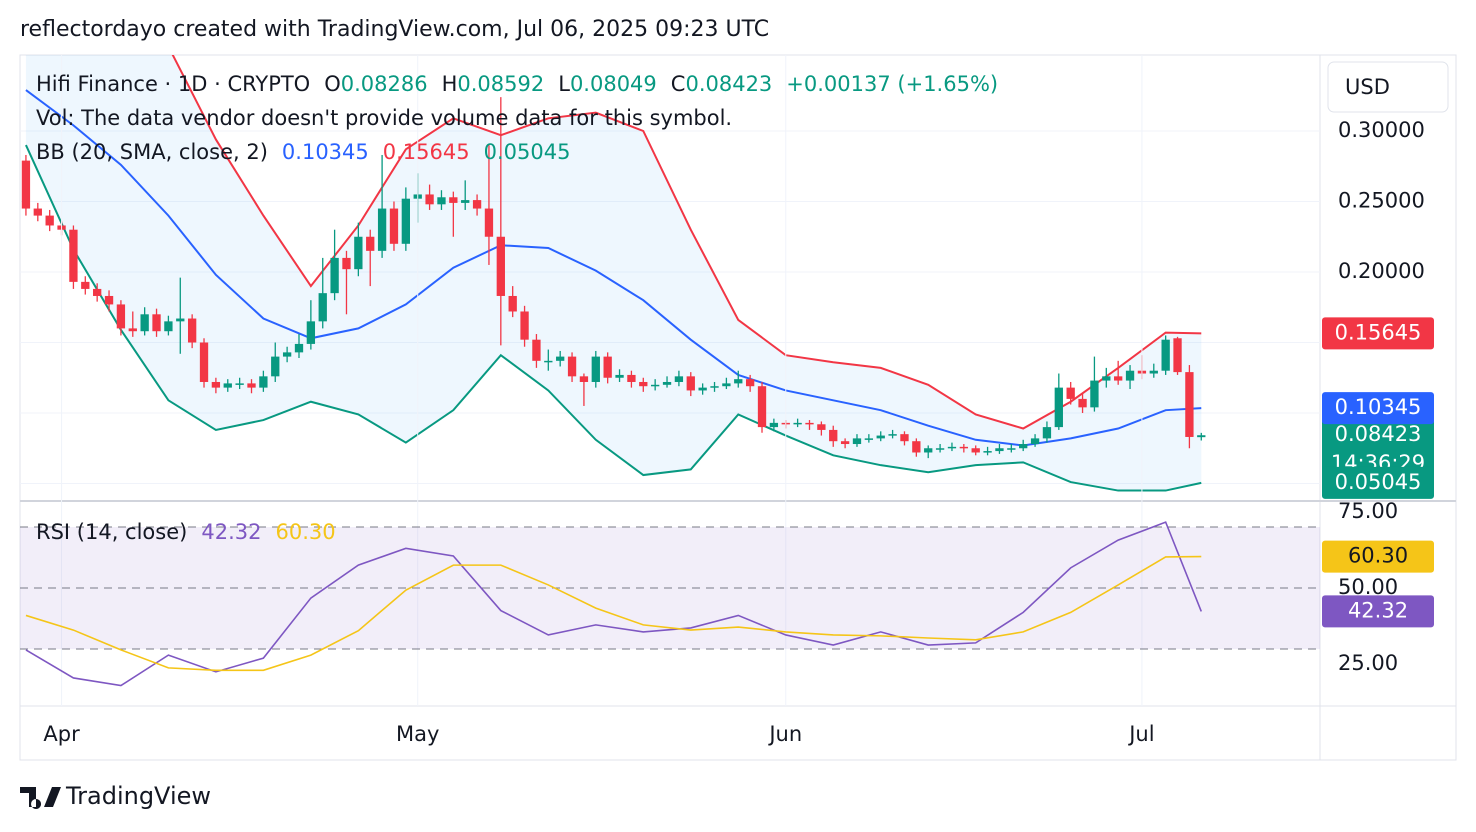 Image resolution: width=1476 pixels, height=832 pixels. Describe the element at coordinates (332, 84) in the screenshot. I see `ohlc-label: O` at that location.